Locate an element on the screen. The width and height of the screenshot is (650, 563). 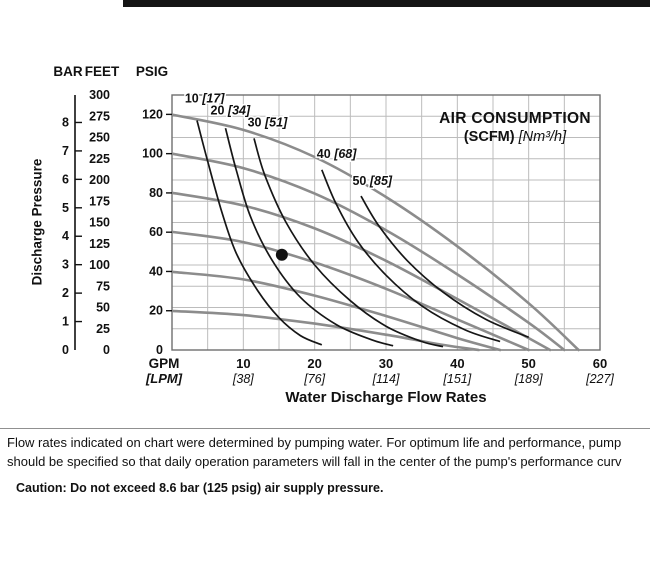
lpm-tick-label: [114] is located at coordinates (386, 379).